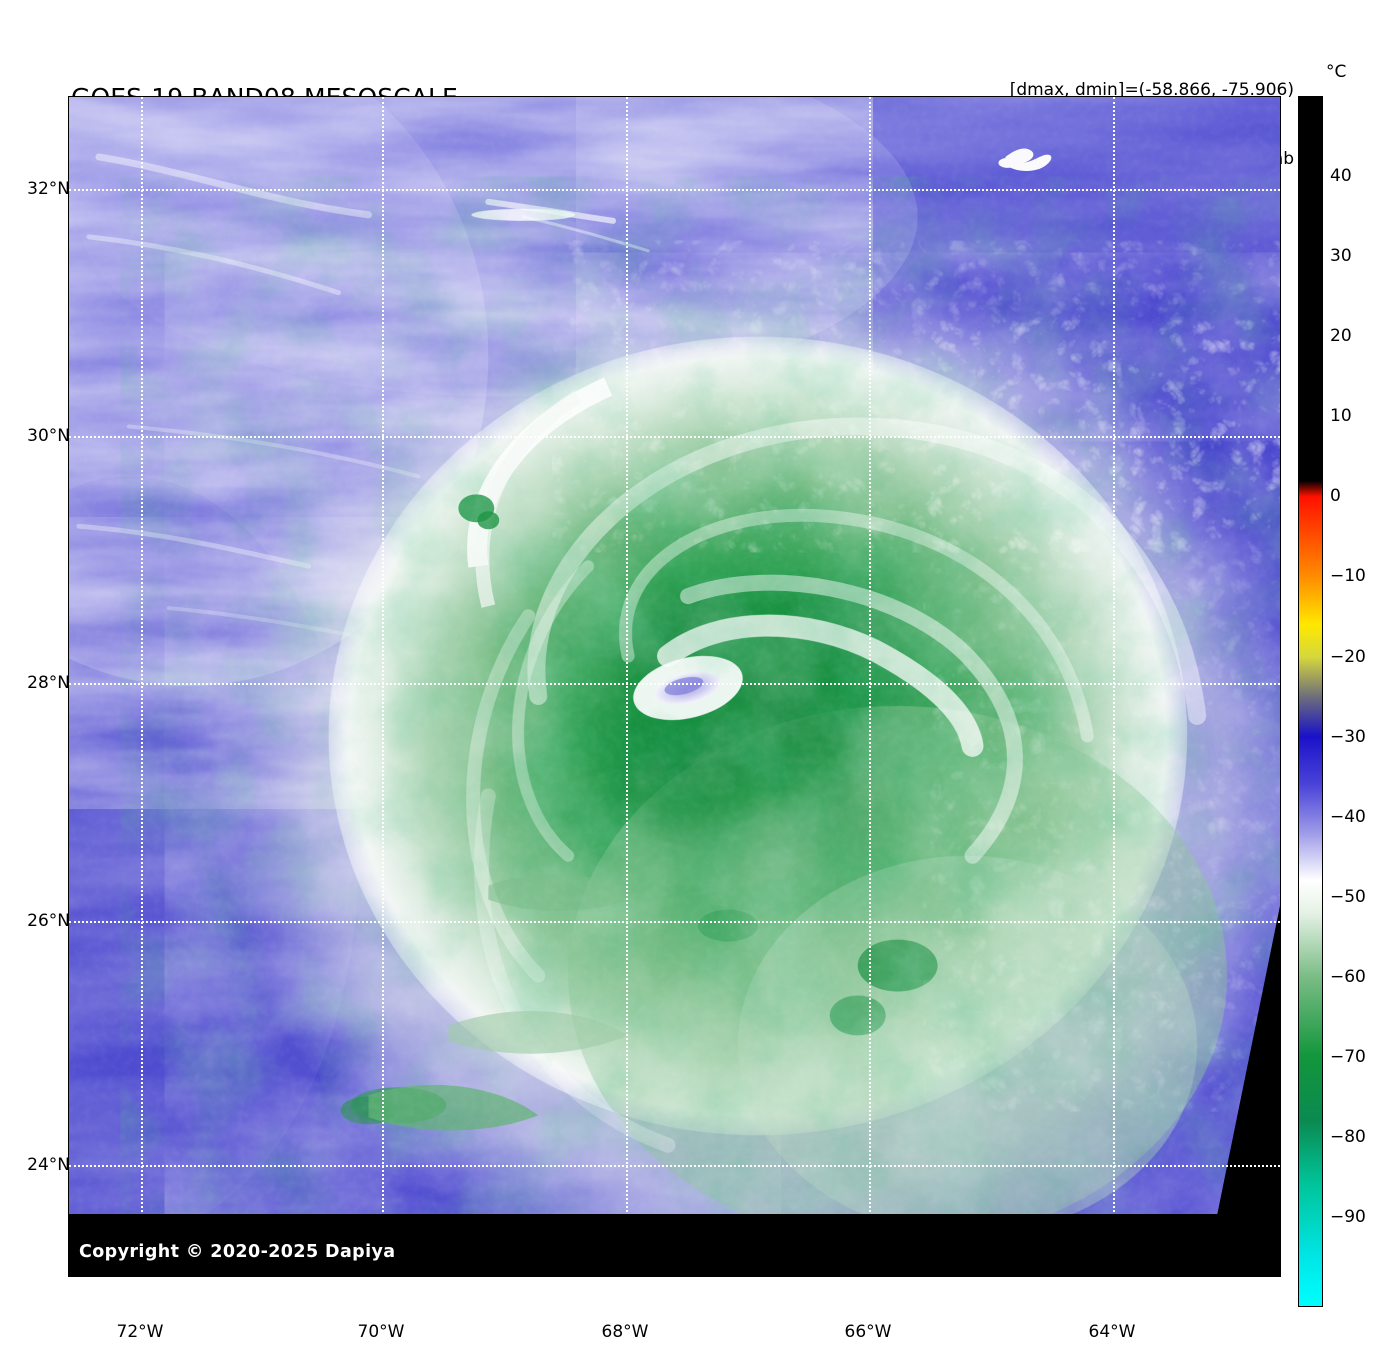 Image resolution: width=1390 pixels, height=1359 pixels. Describe the element at coordinates (1348, 736) in the screenshot. I see `colorbar-tick-neg30: −30` at that location.